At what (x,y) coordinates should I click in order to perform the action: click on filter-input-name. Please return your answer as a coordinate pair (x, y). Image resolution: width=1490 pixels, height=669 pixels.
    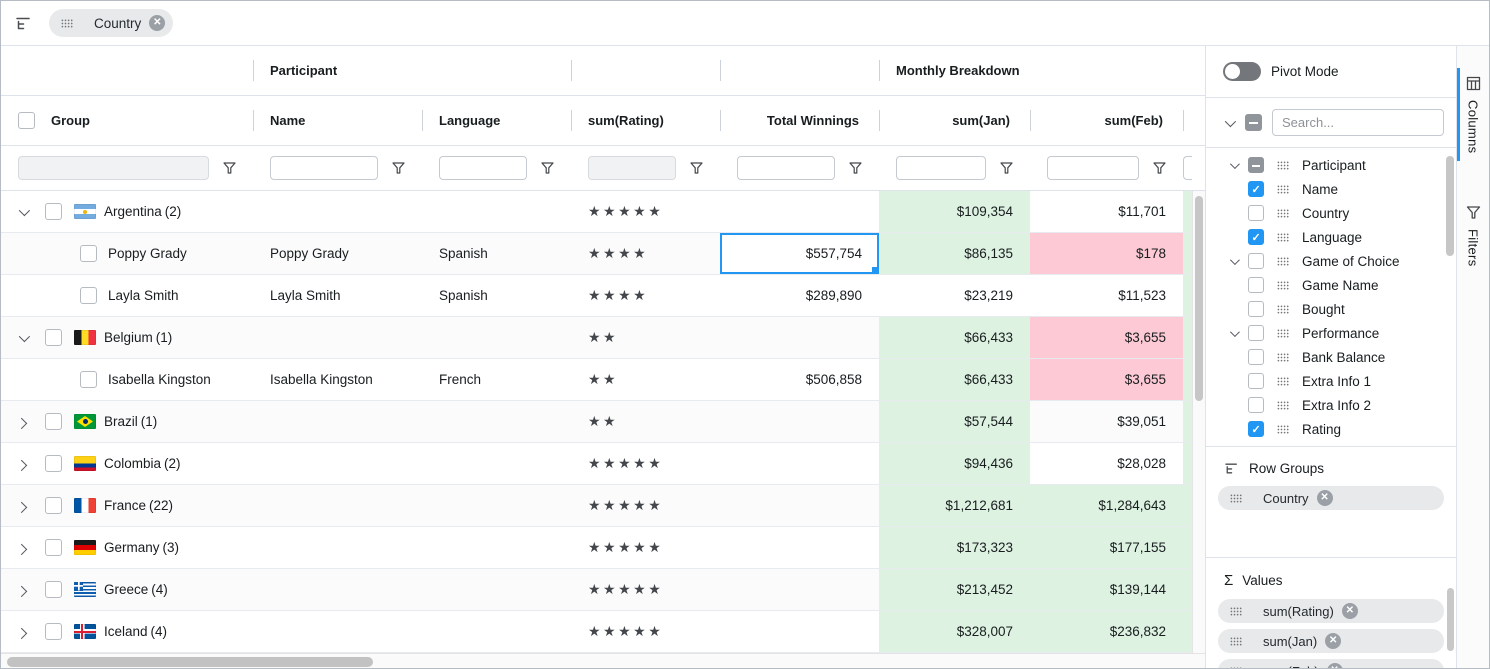
    Looking at the image, I should click on (324, 168).